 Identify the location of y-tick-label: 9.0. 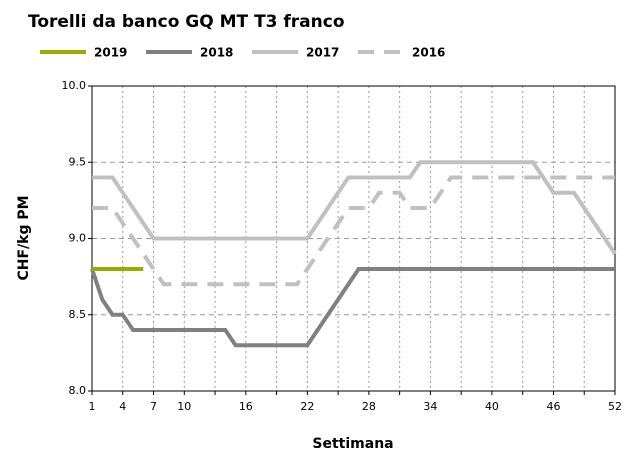
(78, 238).